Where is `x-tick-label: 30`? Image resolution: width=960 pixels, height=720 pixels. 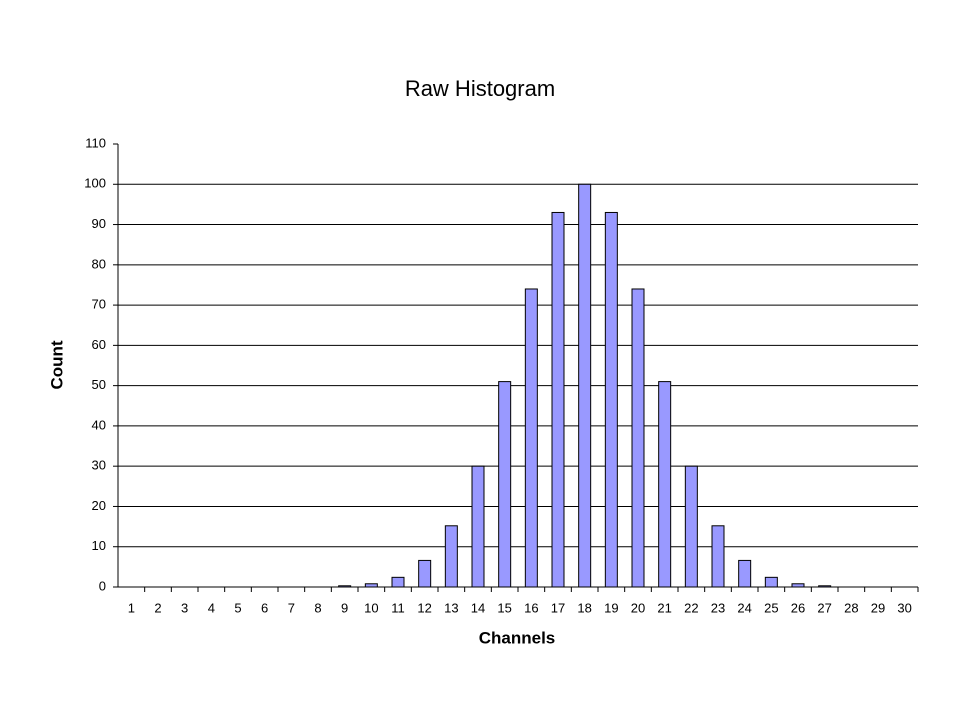
x-tick-label: 30 is located at coordinates (904, 607).